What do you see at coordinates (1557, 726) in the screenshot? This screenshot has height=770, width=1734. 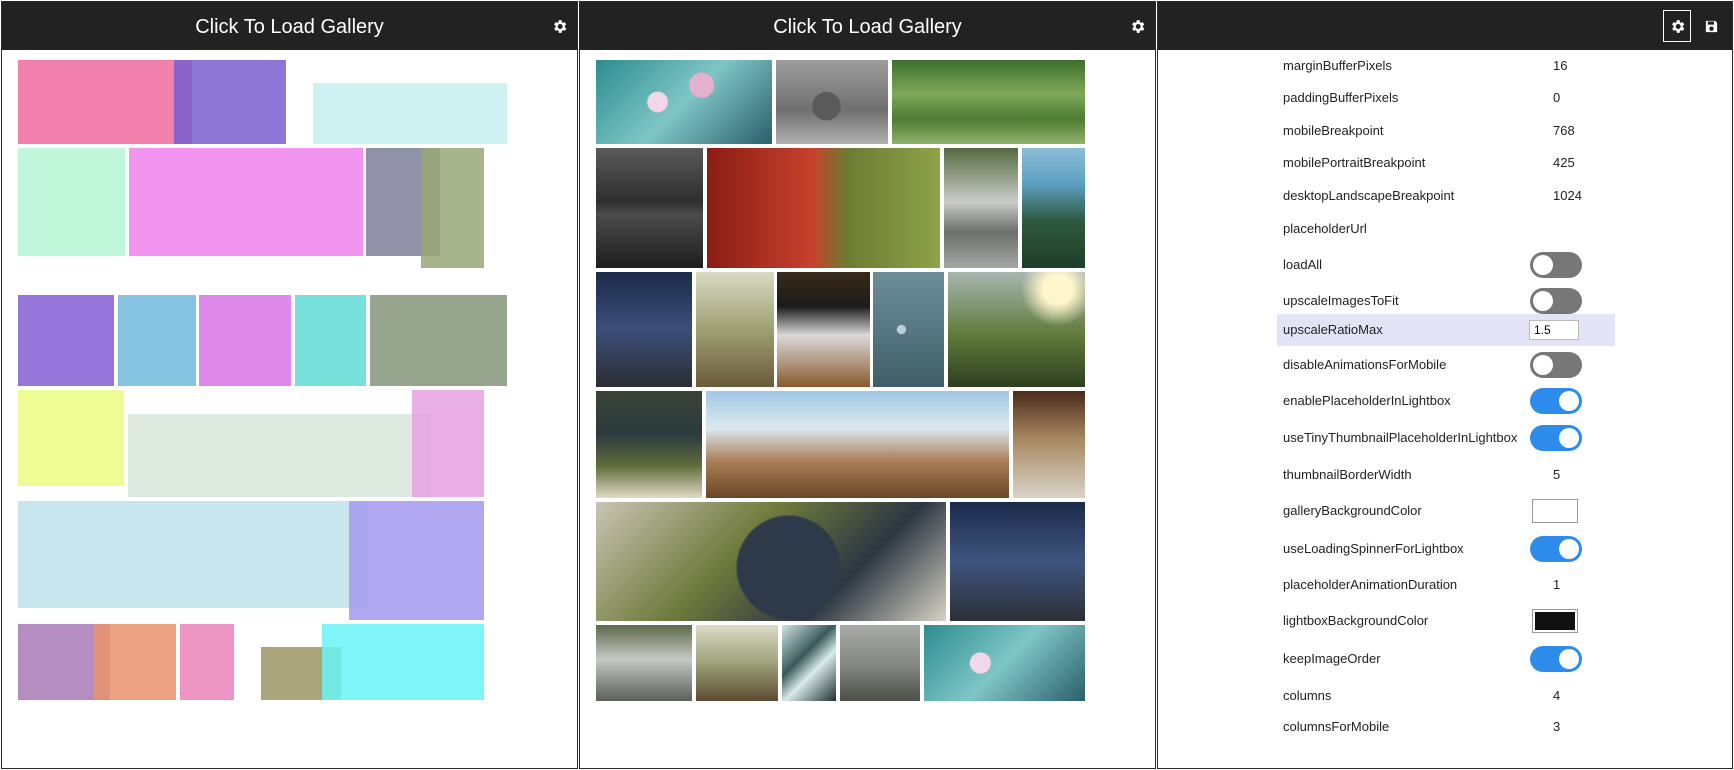 I see `setting-value: 3` at bounding box center [1557, 726].